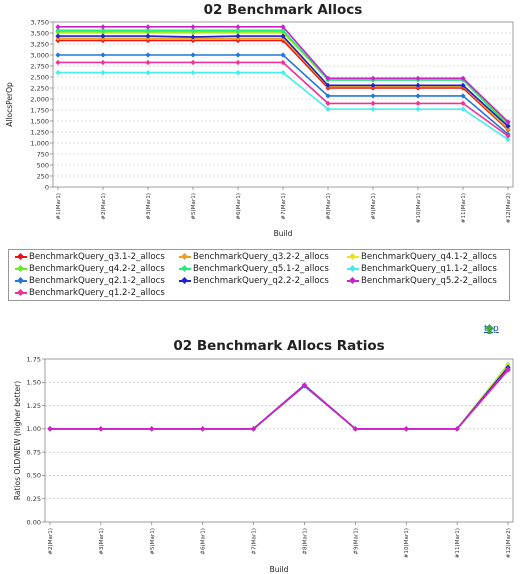 This screenshot has height=574, width=523. I want to click on y-tick-label: 0.50, so click(34, 476).